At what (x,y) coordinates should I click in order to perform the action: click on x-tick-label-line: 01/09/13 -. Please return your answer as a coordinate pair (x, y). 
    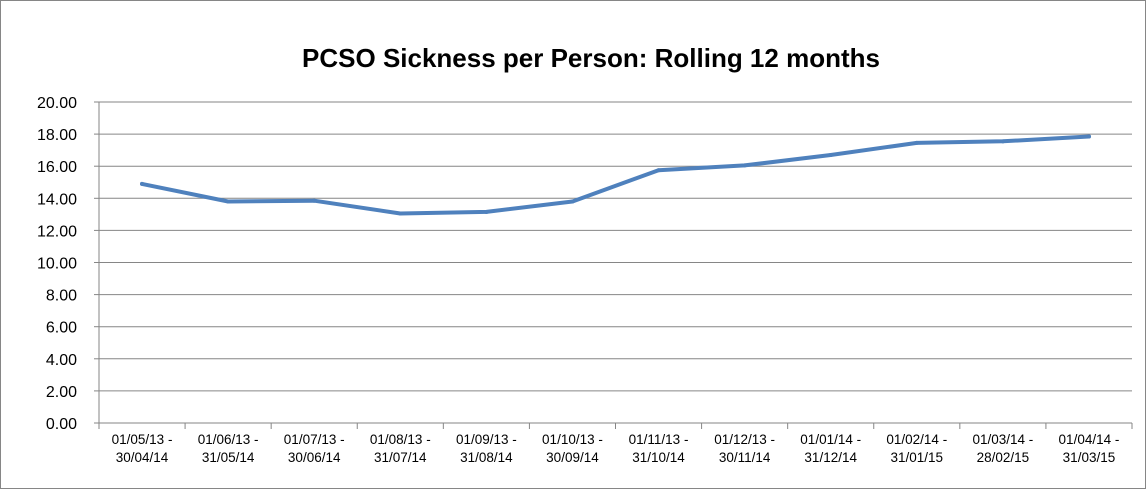
    Looking at the image, I should click on (486, 439).